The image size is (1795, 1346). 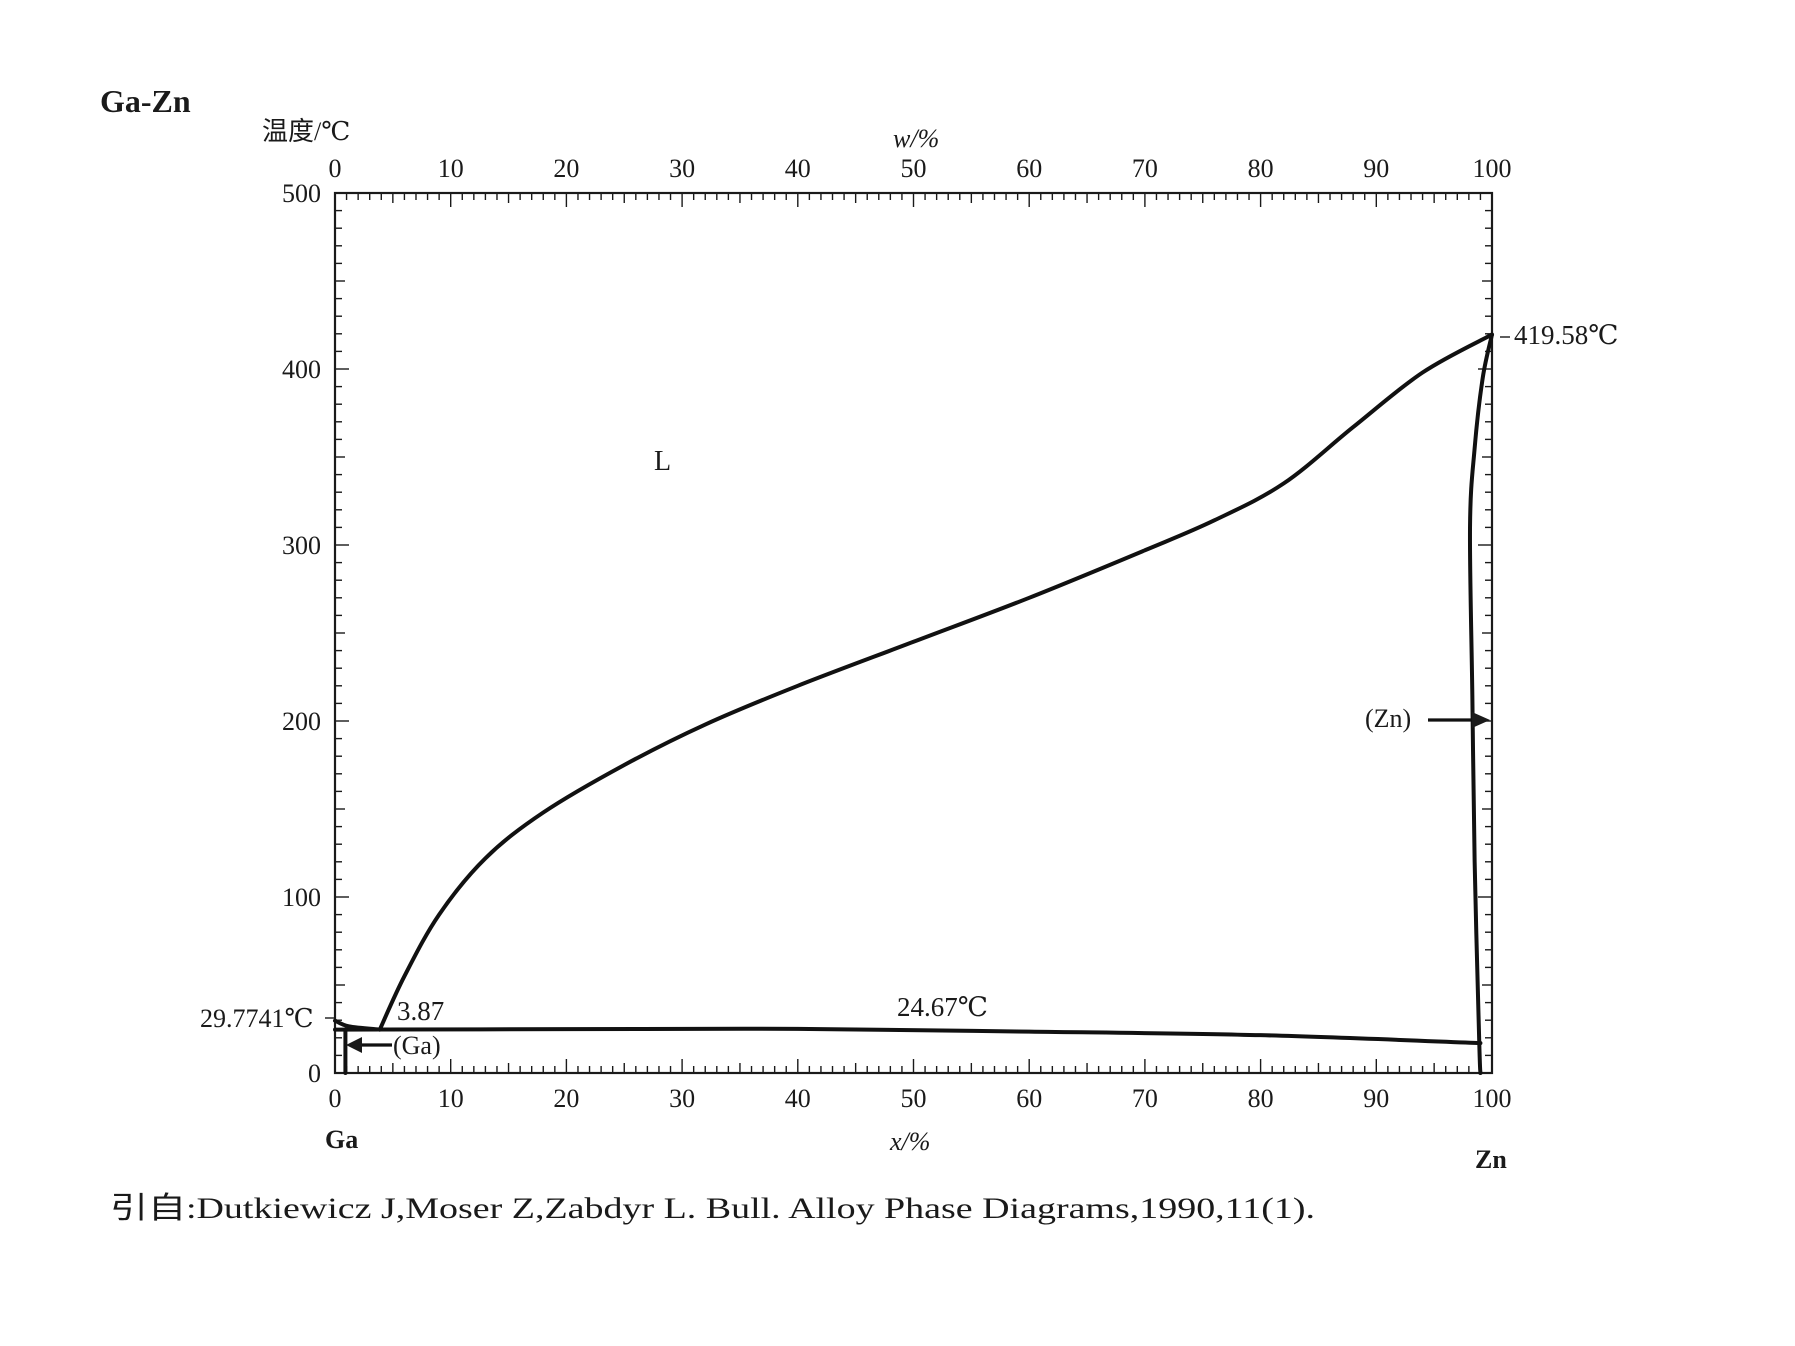 What do you see at coordinates (1029, 168) in the screenshot?
I see `x-tick-label-top: 60` at bounding box center [1029, 168].